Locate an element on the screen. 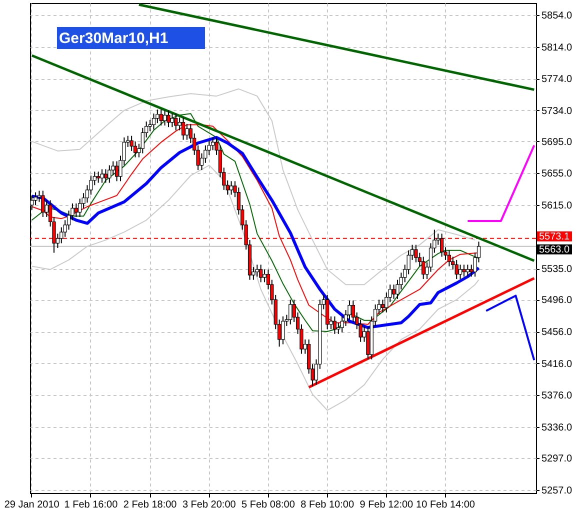  y-tick-label: 5615.0 is located at coordinates (557, 206).